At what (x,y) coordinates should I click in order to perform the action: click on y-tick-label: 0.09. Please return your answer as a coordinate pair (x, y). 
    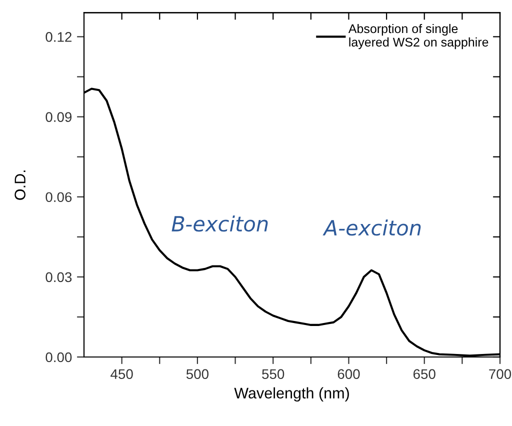
    Looking at the image, I should click on (59, 117).